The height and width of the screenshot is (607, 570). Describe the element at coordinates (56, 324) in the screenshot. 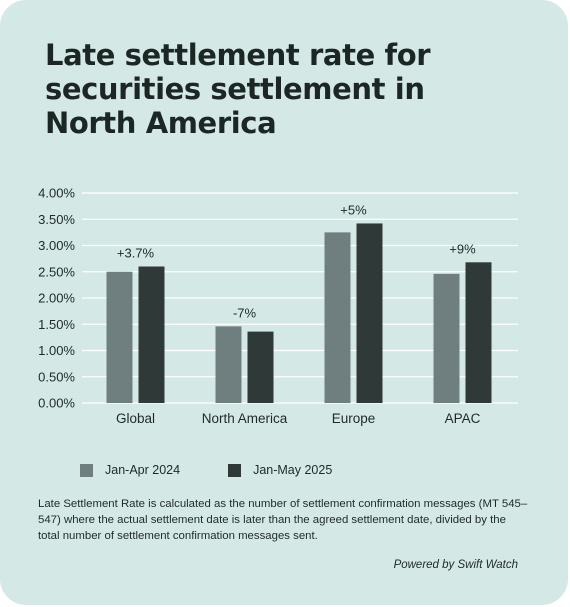

I see `y-tick-label: 1.50%` at that location.